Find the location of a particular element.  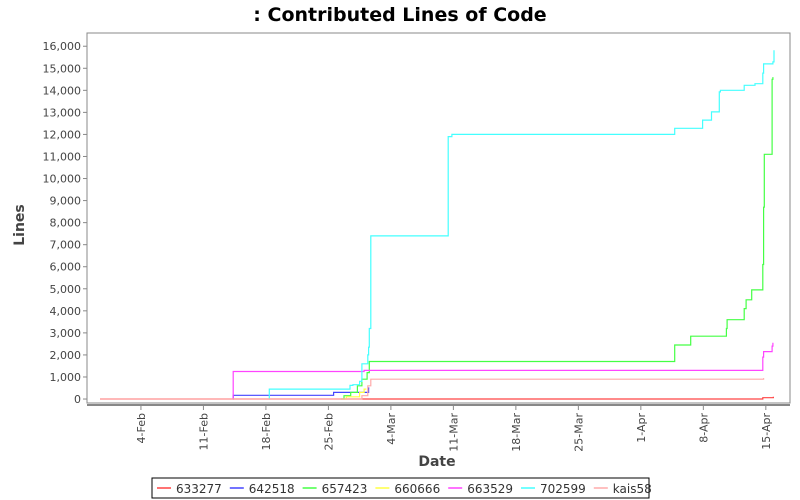

y-tick-label: 5,000 is located at coordinates (66, 289).